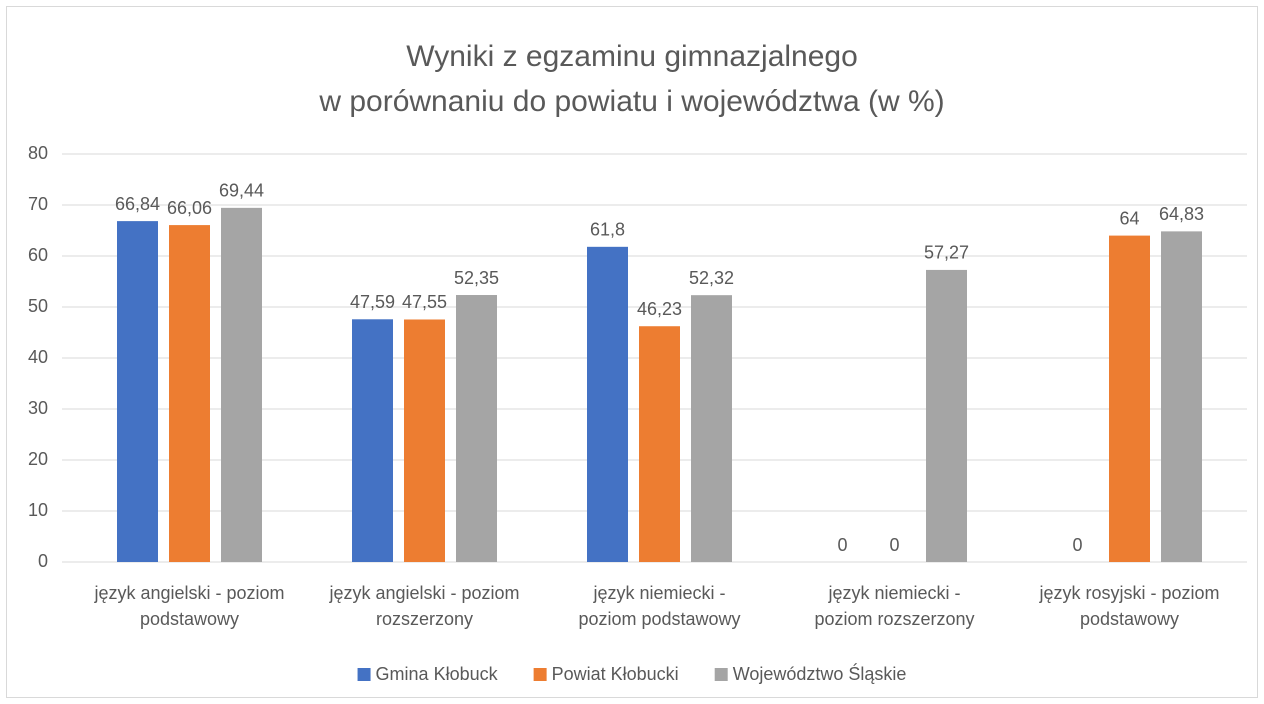 Image resolution: width=1264 pixels, height=704 pixels. Describe the element at coordinates (38, 255) in the screenshot. I see `y-tick-label: 60` at that location.